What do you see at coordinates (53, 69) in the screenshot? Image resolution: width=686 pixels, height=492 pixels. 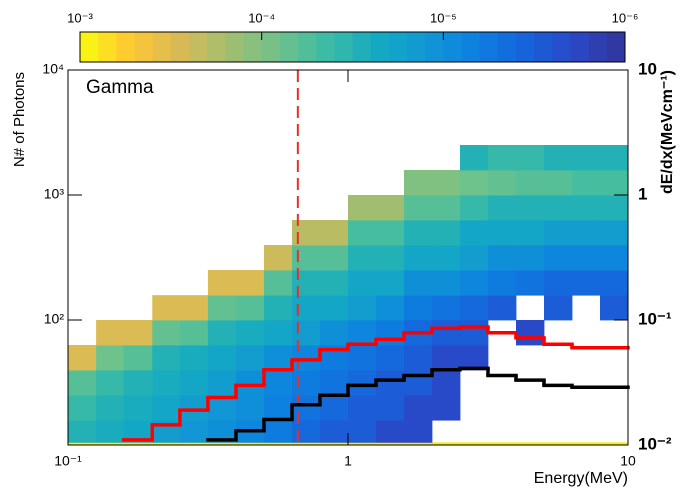 I see `y-tick-label: 10⁴` at bounding box center [53, 69].